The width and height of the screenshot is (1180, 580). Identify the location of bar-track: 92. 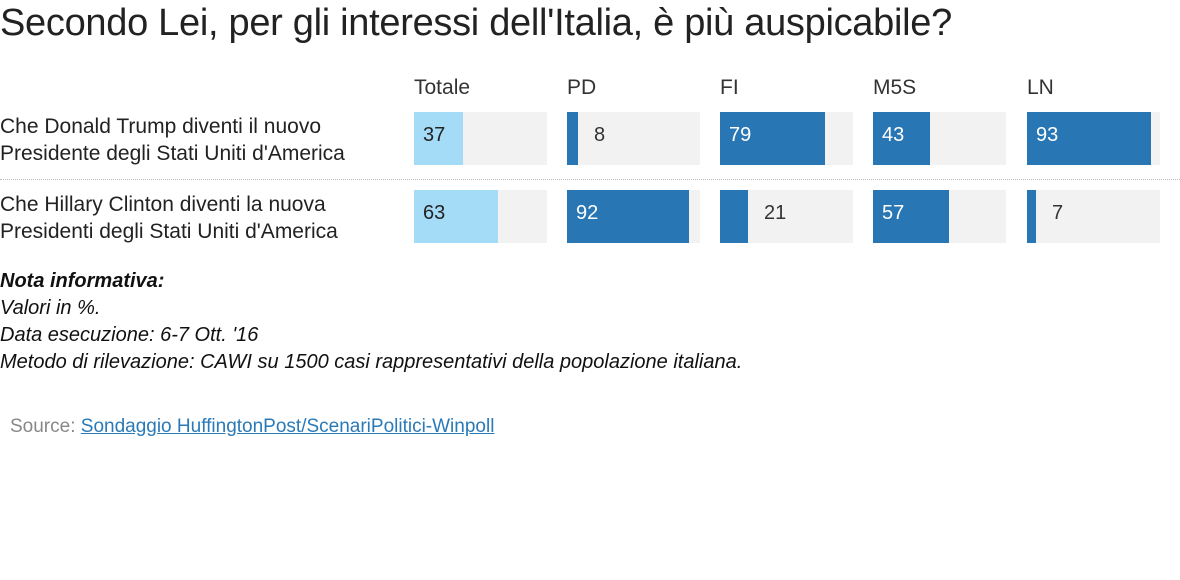
(633, 216).